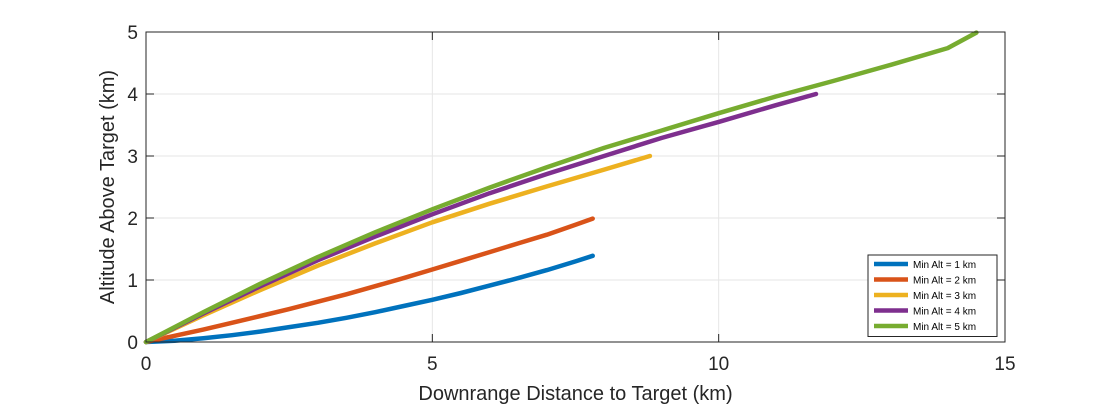 The width and height of the screenshot is (1113, 407). Describe the element at coordinates (575, 394) in the screenshot. I see `x-axis-label: Downrange Distance to Target (km)` at that location.